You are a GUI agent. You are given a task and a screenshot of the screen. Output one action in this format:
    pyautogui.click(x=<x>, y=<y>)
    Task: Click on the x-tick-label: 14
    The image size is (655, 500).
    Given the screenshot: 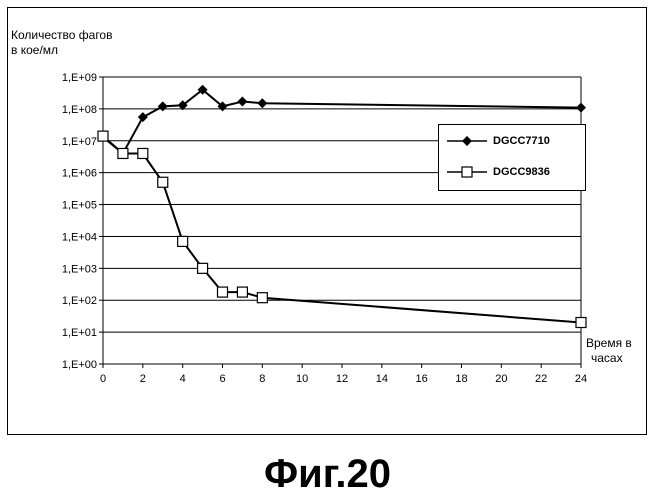 What is the action you would take?
    pyautogui.click(x=382, y=379)
    